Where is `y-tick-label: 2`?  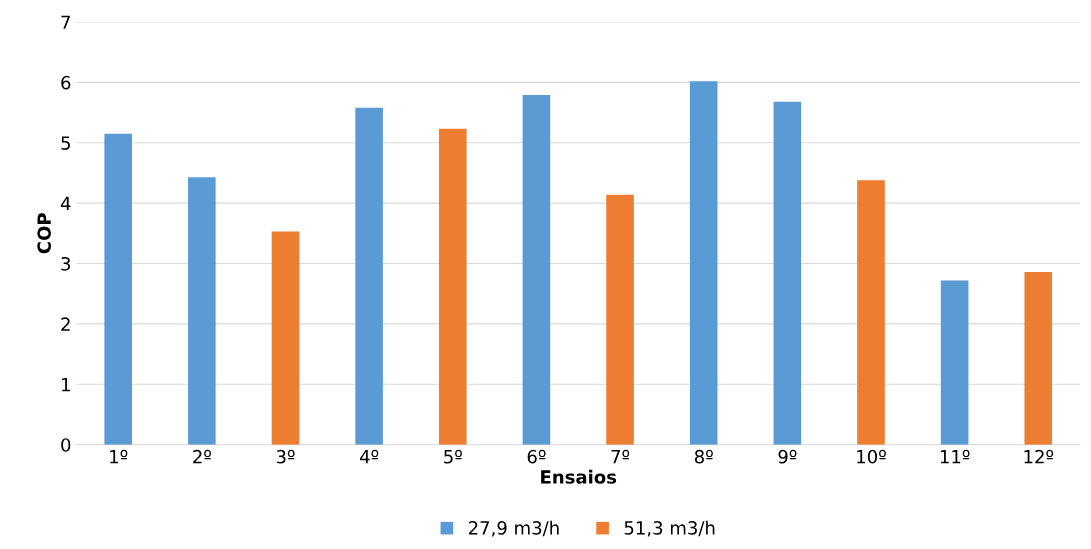
y-tick-label: 2 is located at coordinates (65, 324).